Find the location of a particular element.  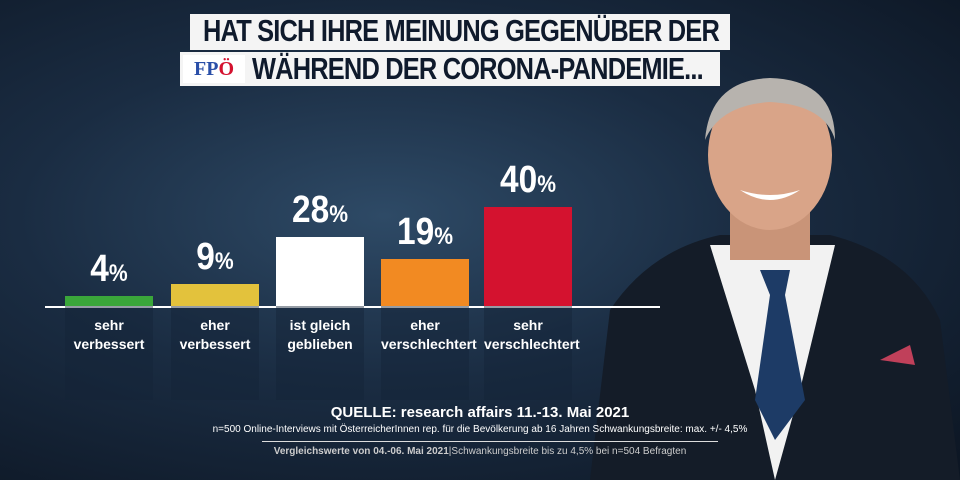

category-label: sehr verbessert is located at coordinates (109, 334).